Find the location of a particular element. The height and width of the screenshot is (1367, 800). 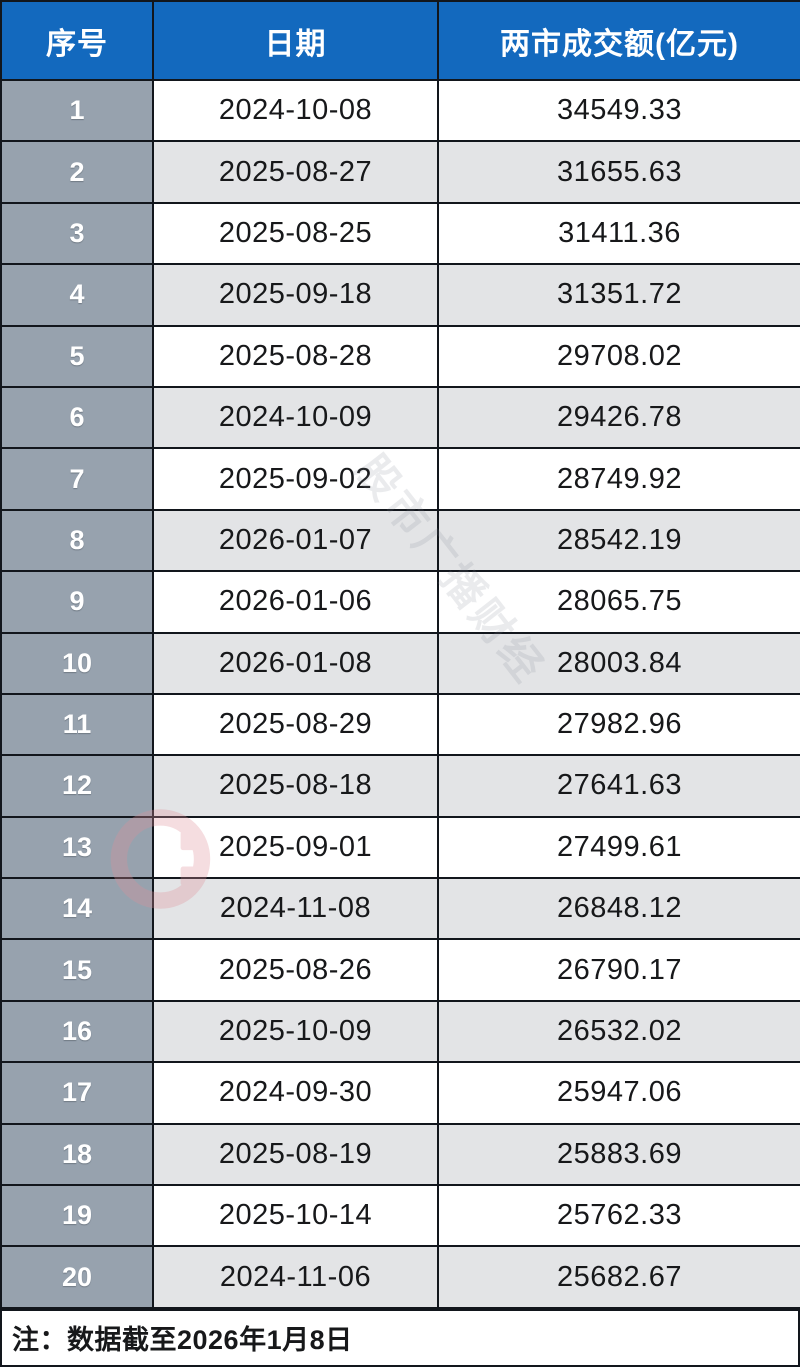

header-row: 序号 日期 两市成交额(亿元) is located at coordinates (400, 40).